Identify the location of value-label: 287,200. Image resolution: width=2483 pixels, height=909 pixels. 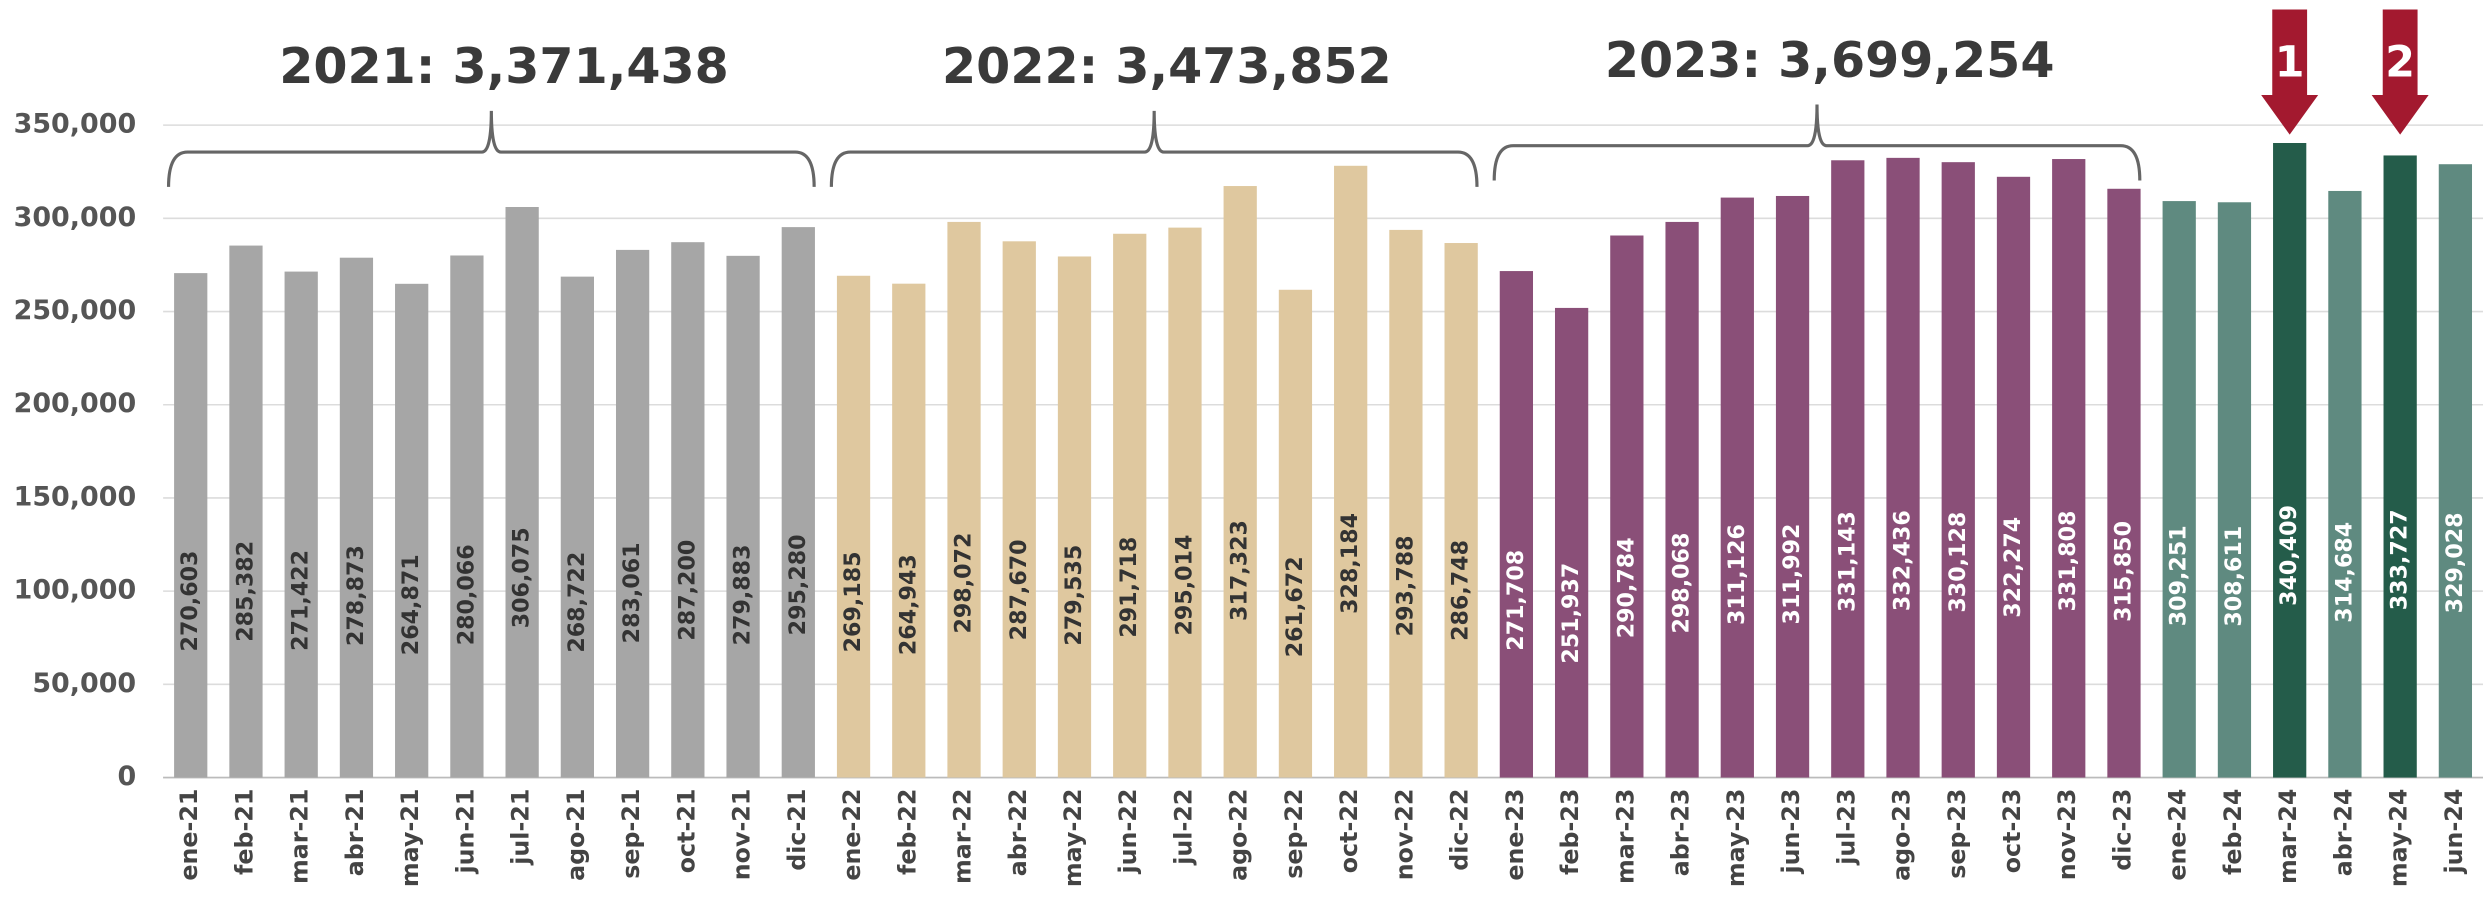
(687, 590).